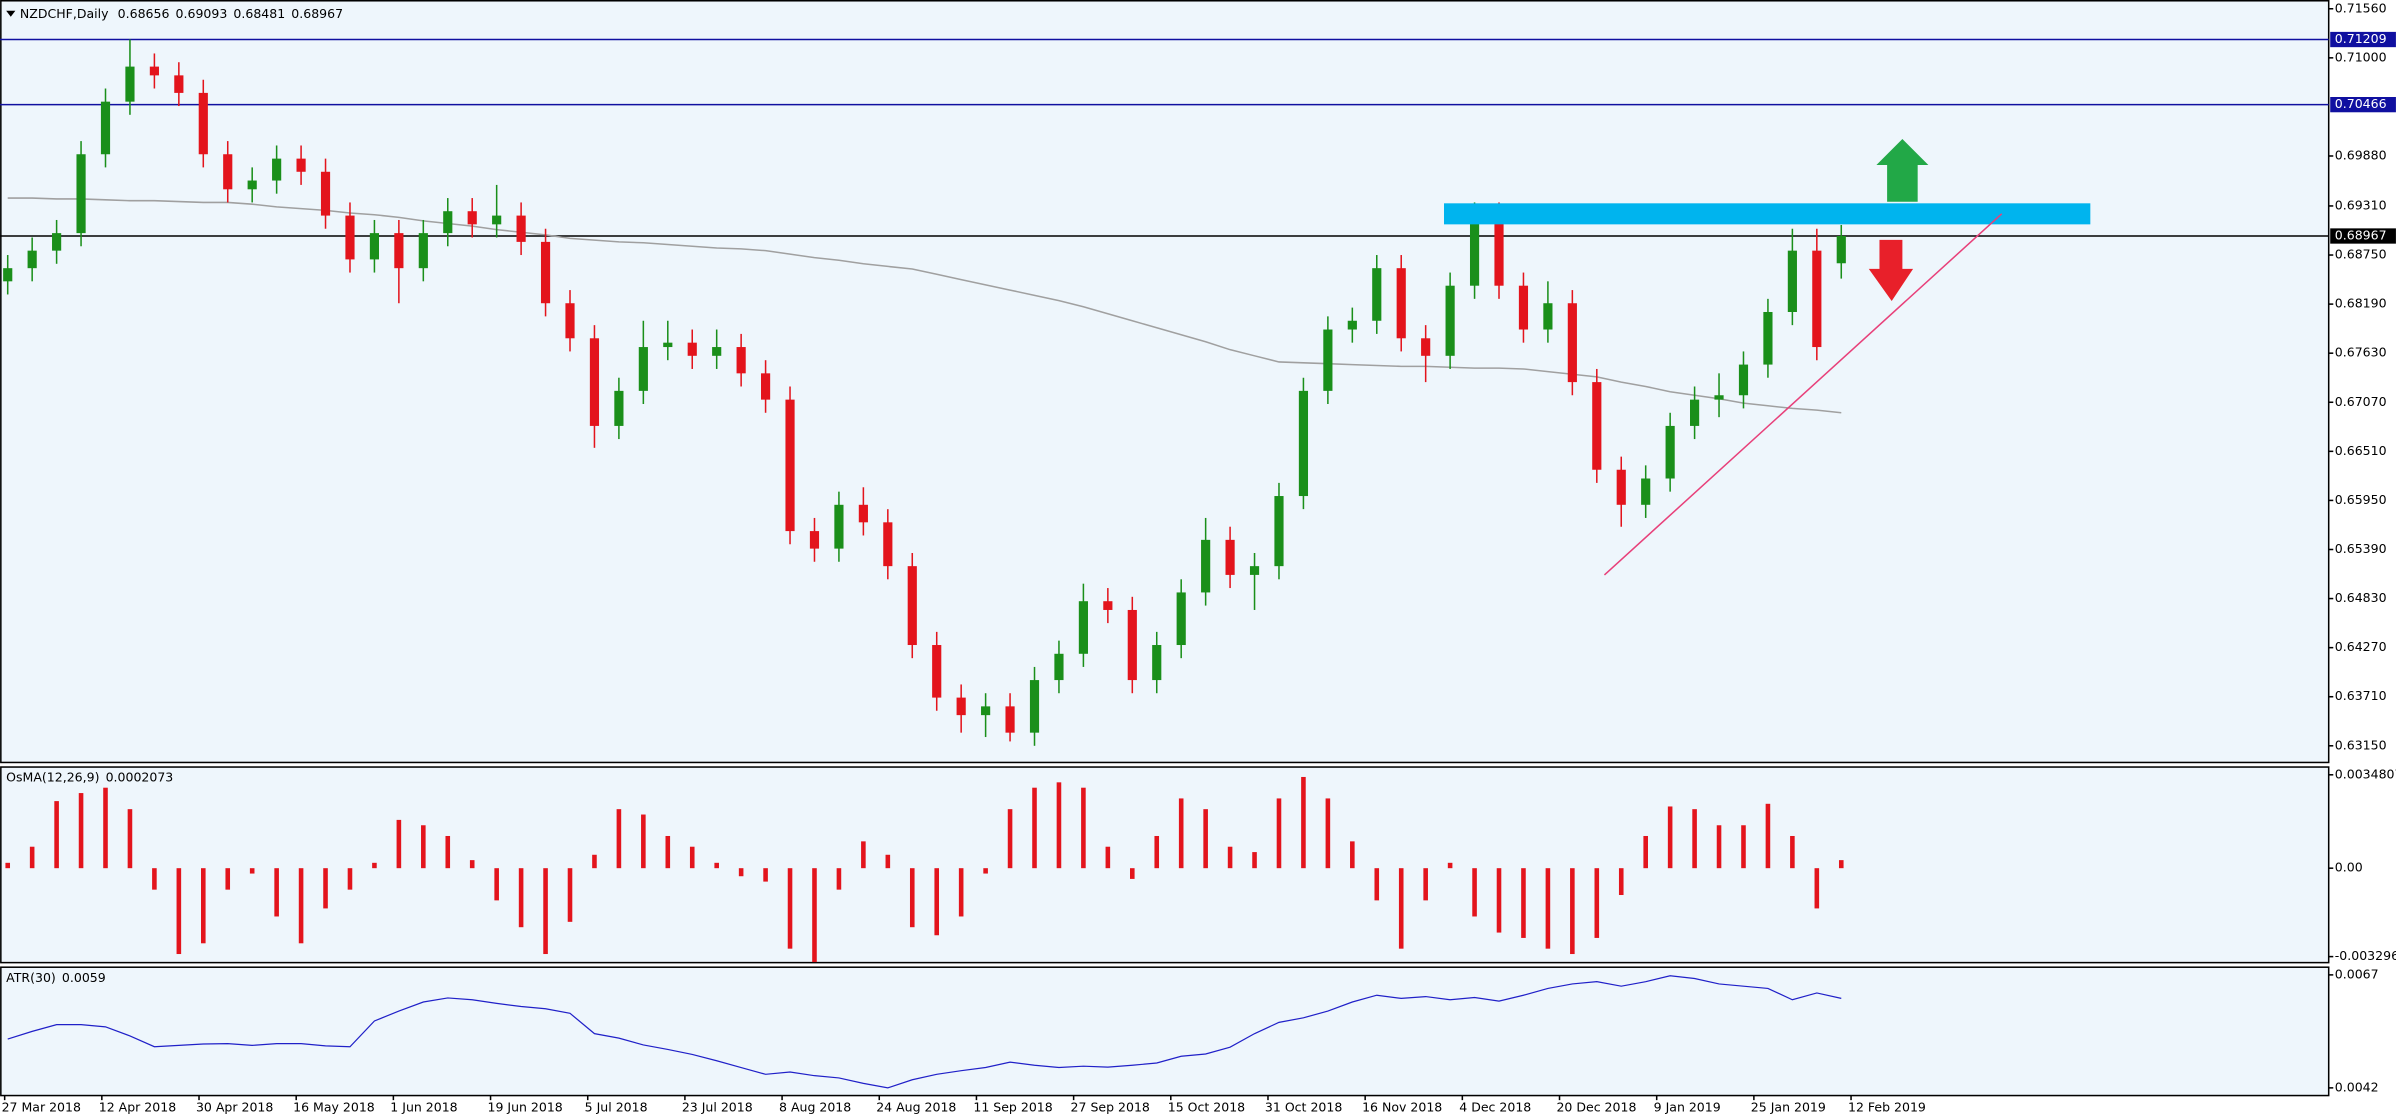  Describe the element at coordinates (2361, 56) in the screenshot. I see `y-tick-label: 0.71000` at that location.